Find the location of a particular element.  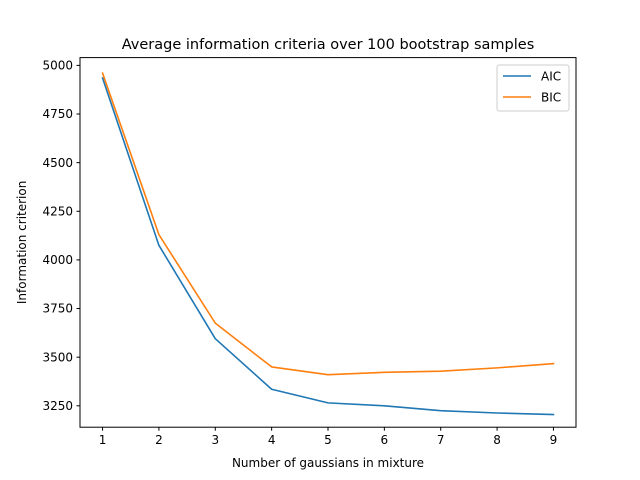

legend-label-bic: BIC is located at coordinates (551, 97).